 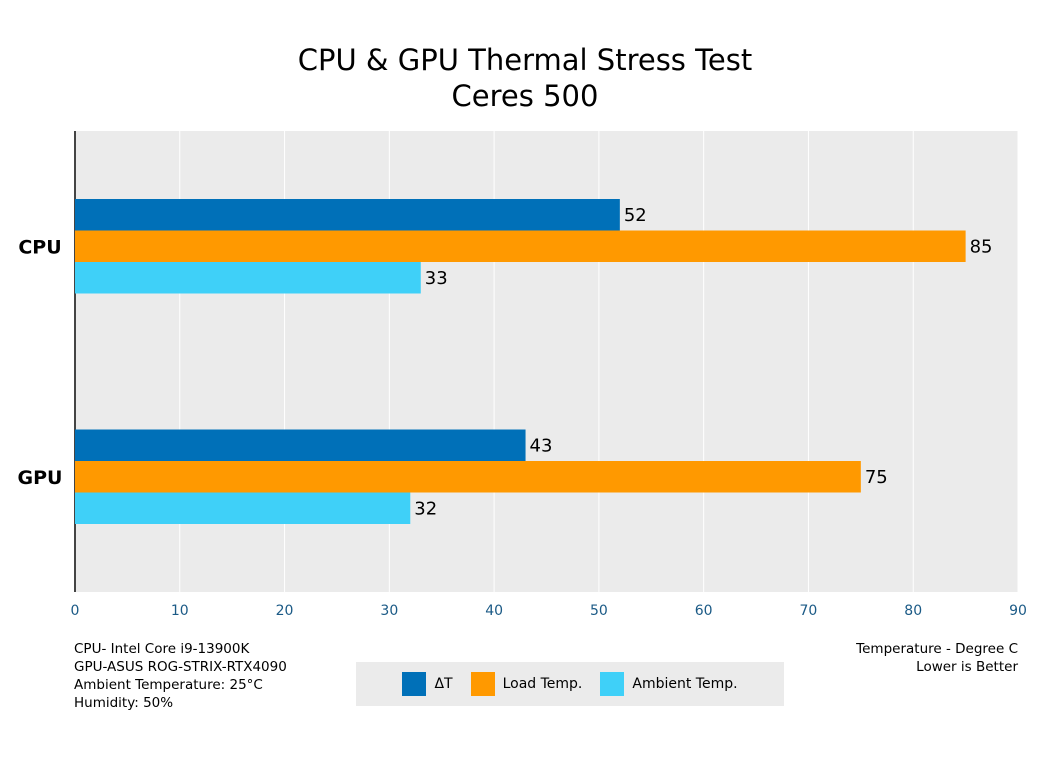 I want to click on data-label: 85, so click(x=981, y=246).